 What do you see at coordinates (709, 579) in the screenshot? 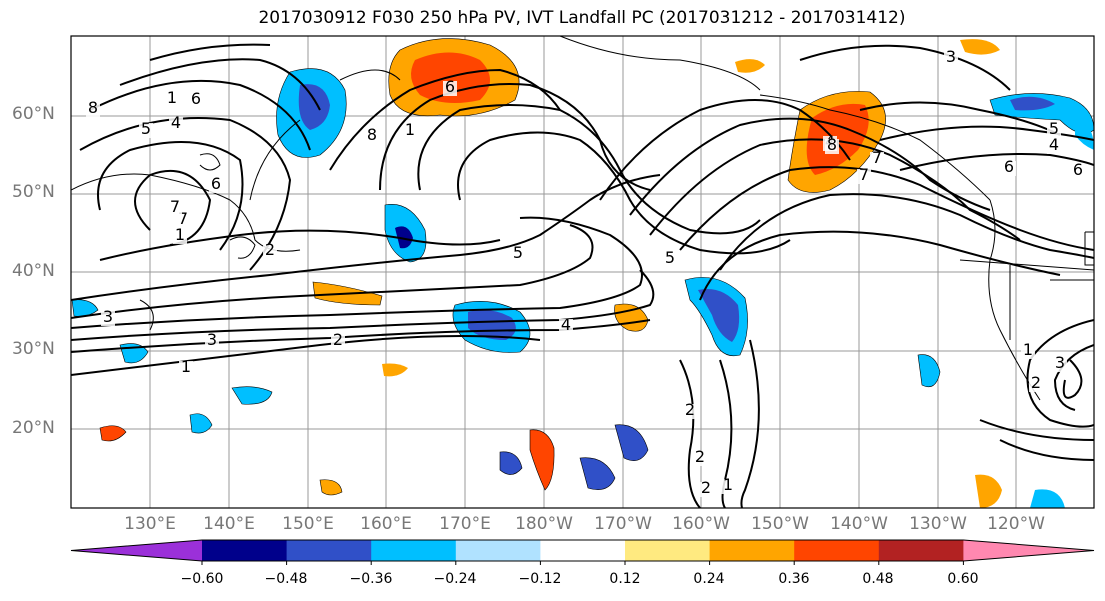
I see `colorbar-tick: 0.24` at bounding box center [709, 579].